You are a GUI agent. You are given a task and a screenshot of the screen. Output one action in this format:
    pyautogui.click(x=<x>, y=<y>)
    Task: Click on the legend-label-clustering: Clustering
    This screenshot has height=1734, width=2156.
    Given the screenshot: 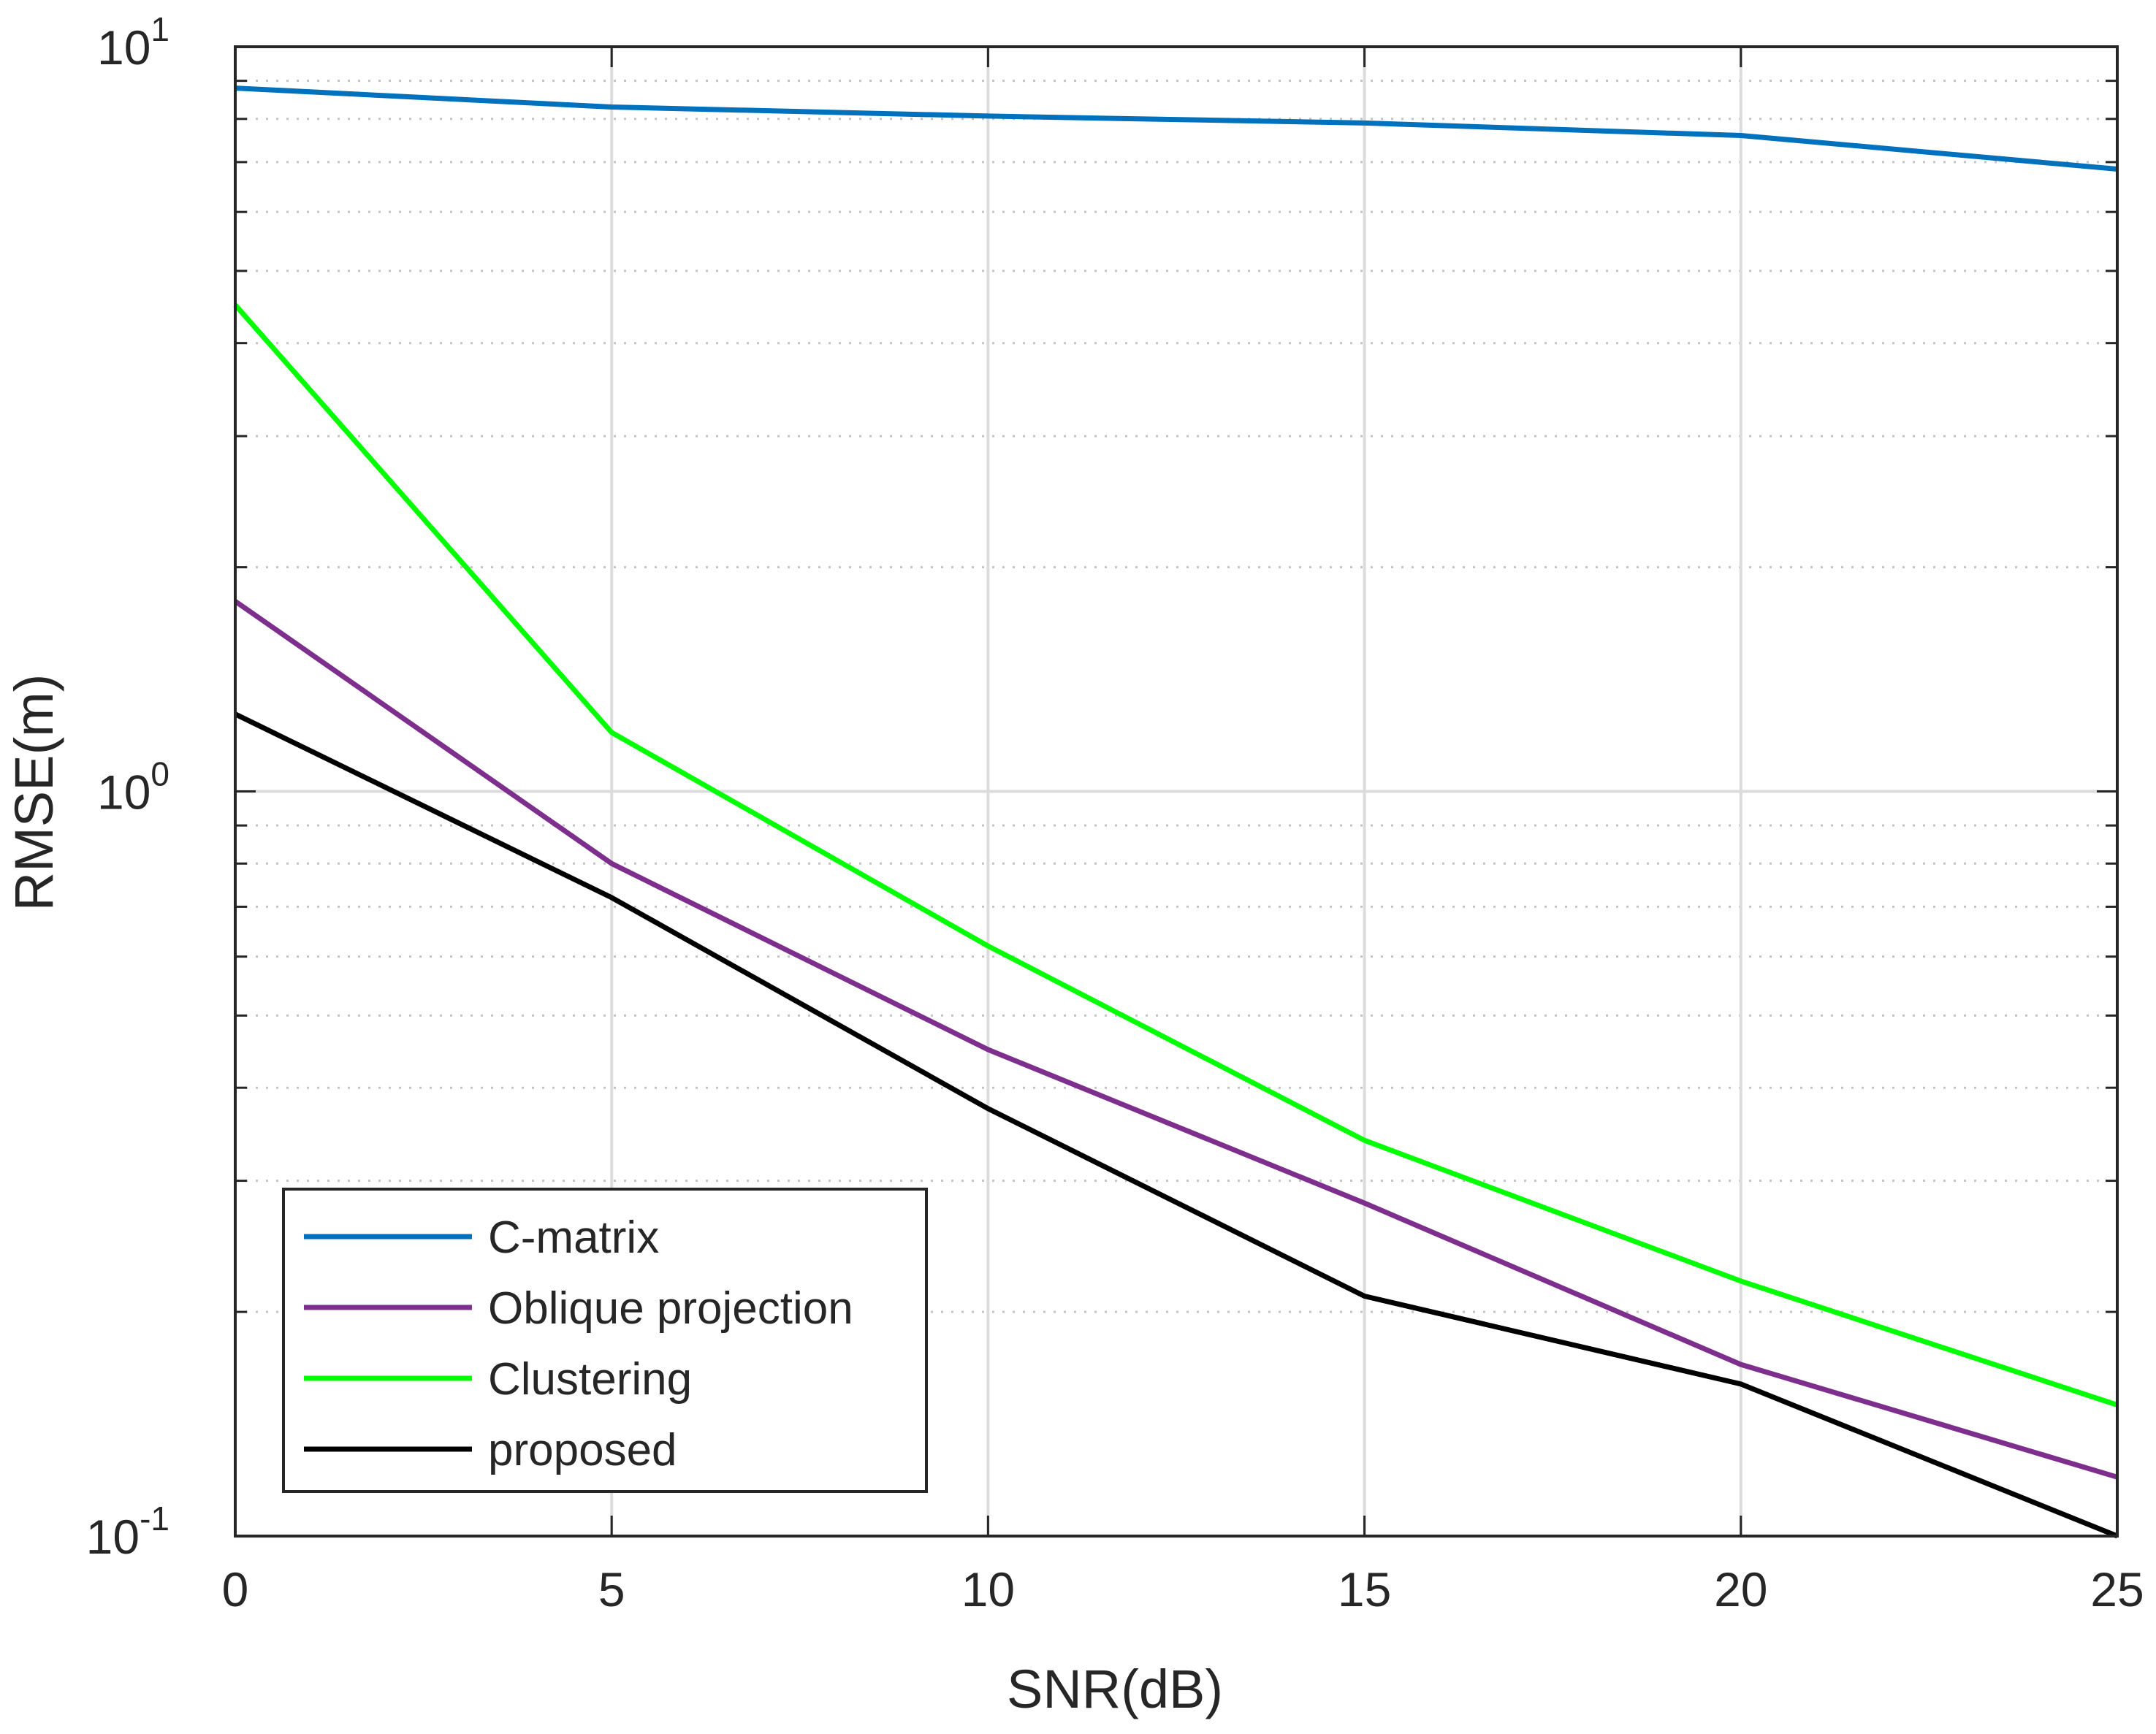 What is the action you would take?
    pyautogui.click(x=590, y=1379)
    